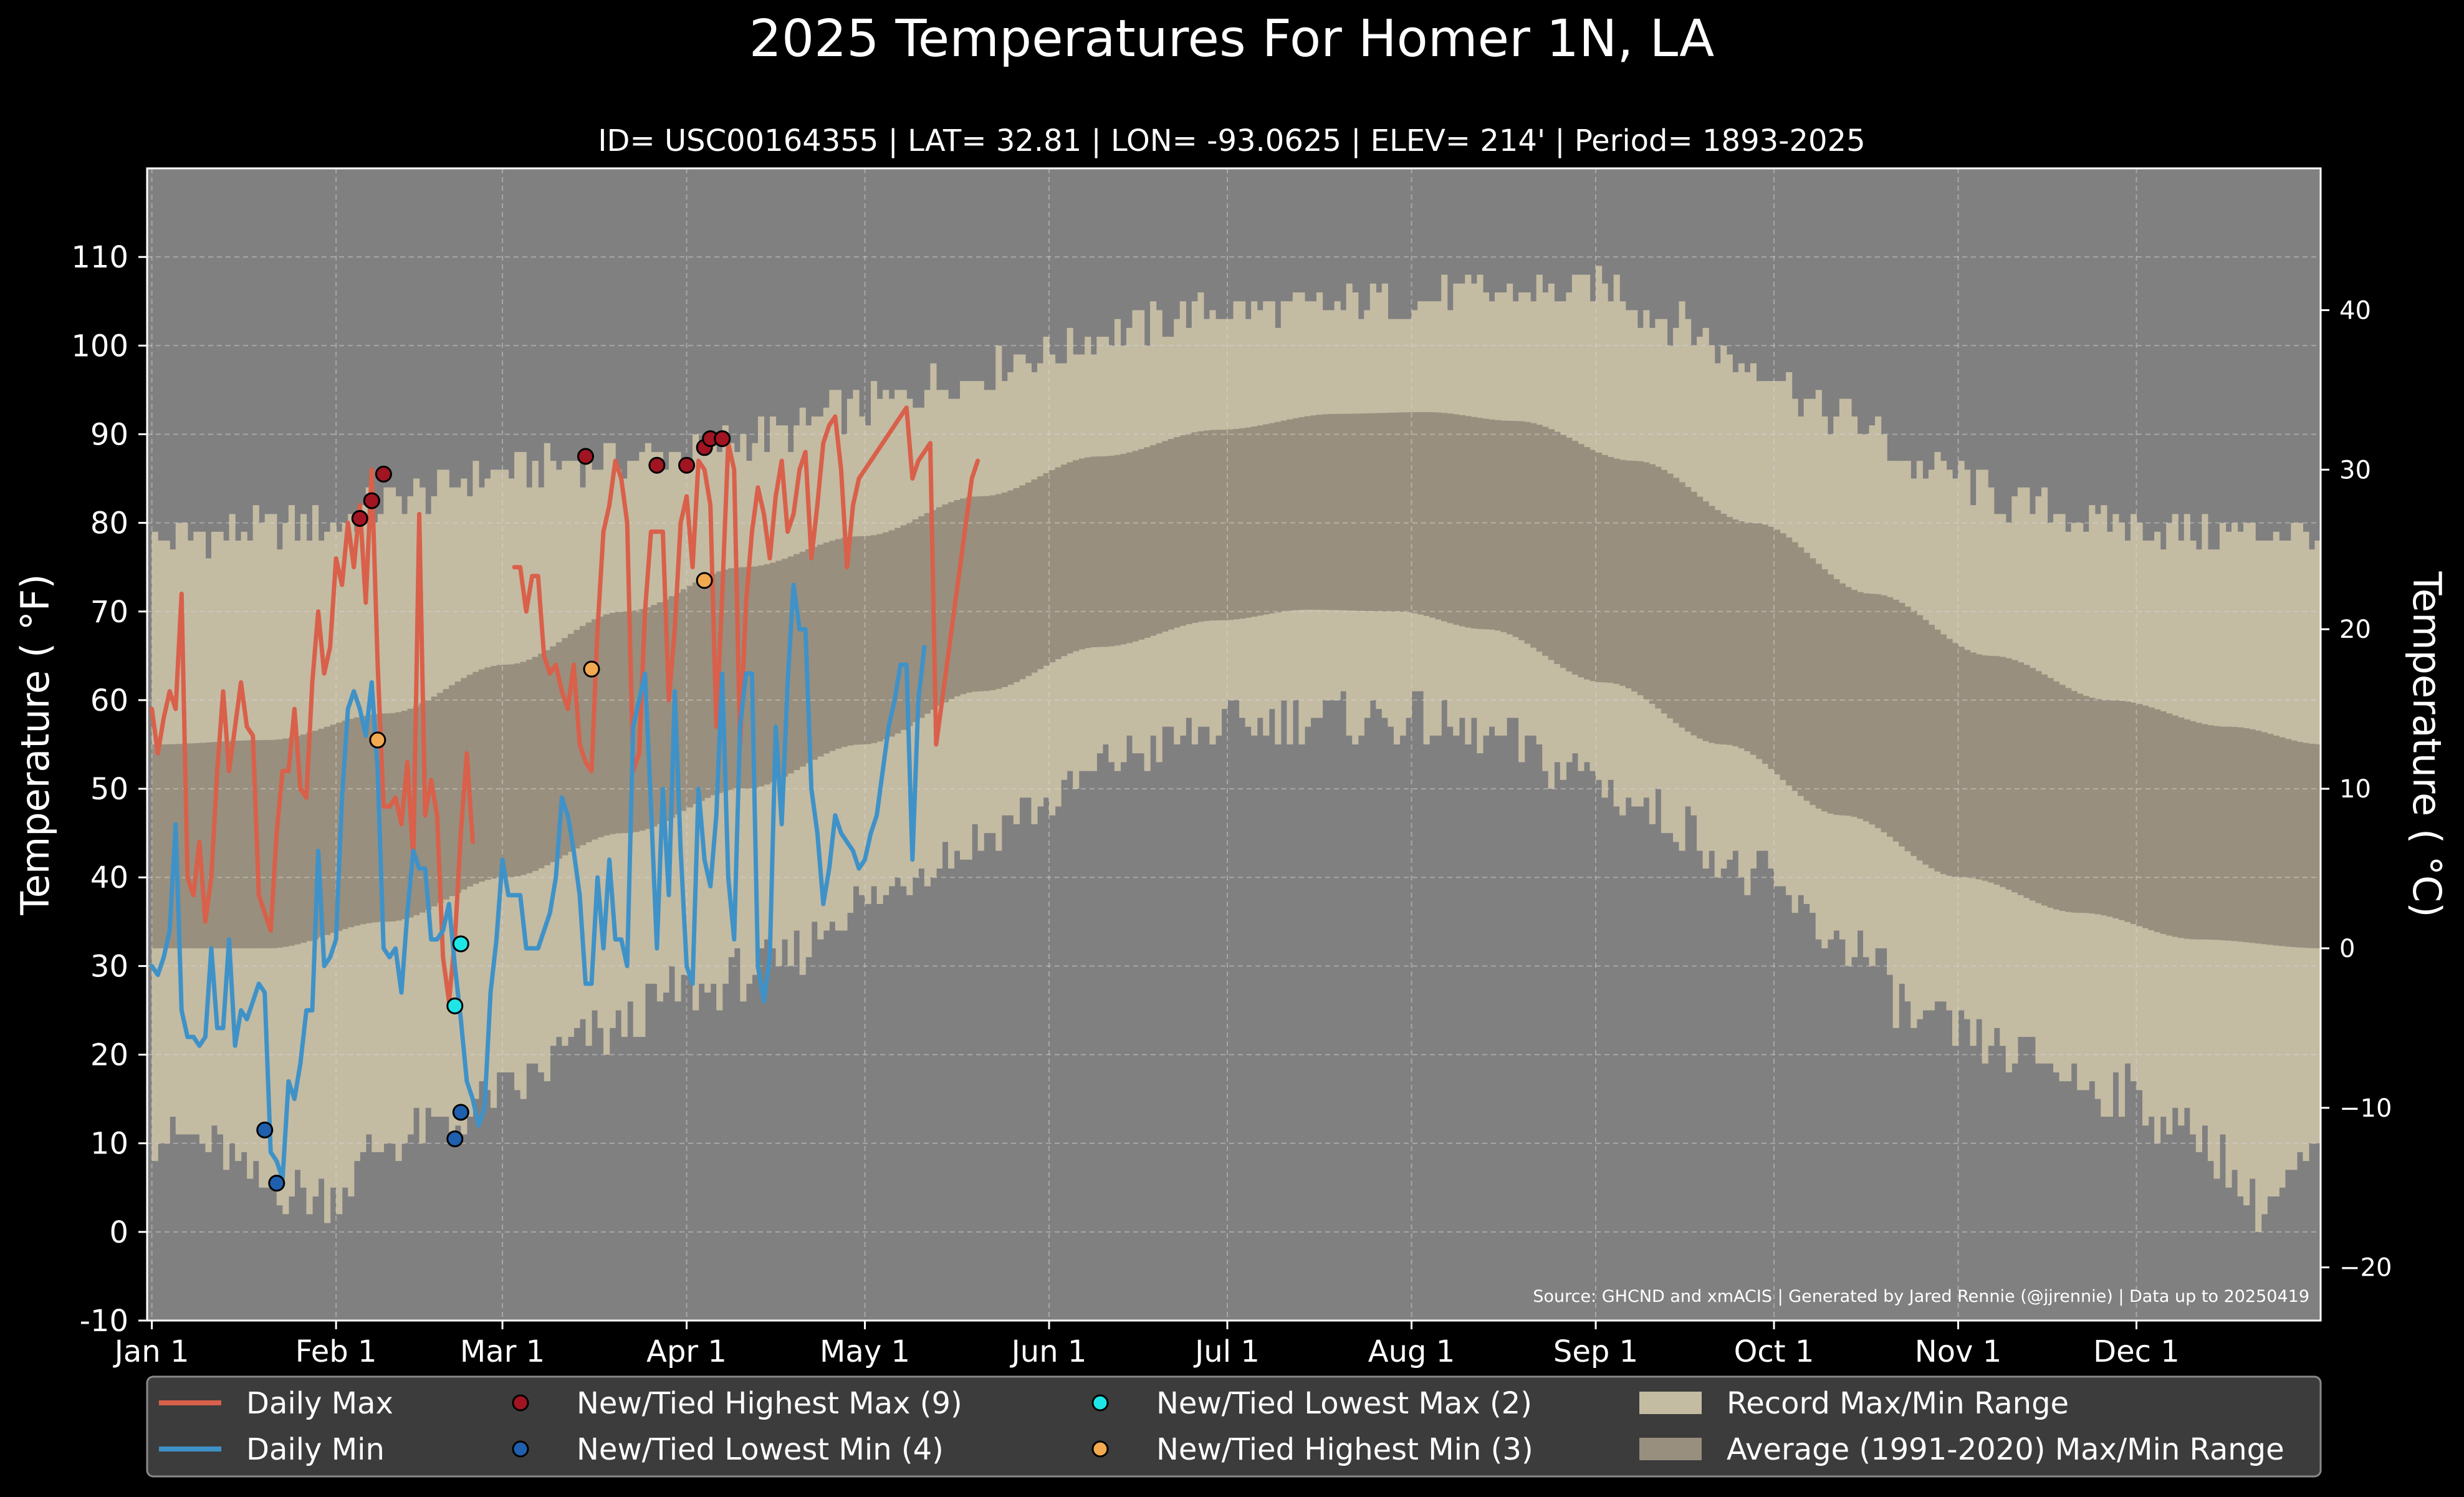  I want to click on y-tick-label: 50, so click(109, 789).